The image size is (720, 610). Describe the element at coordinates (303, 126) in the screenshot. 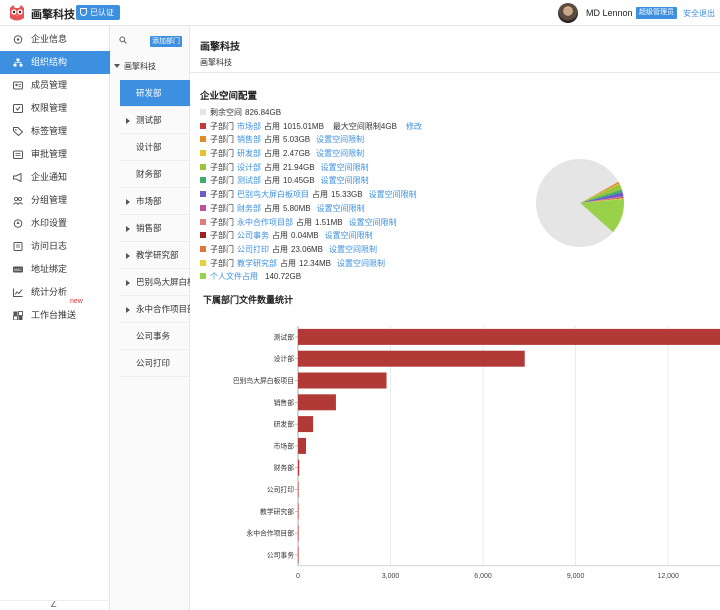

I see `used-value: 1015.01MB` at that location.